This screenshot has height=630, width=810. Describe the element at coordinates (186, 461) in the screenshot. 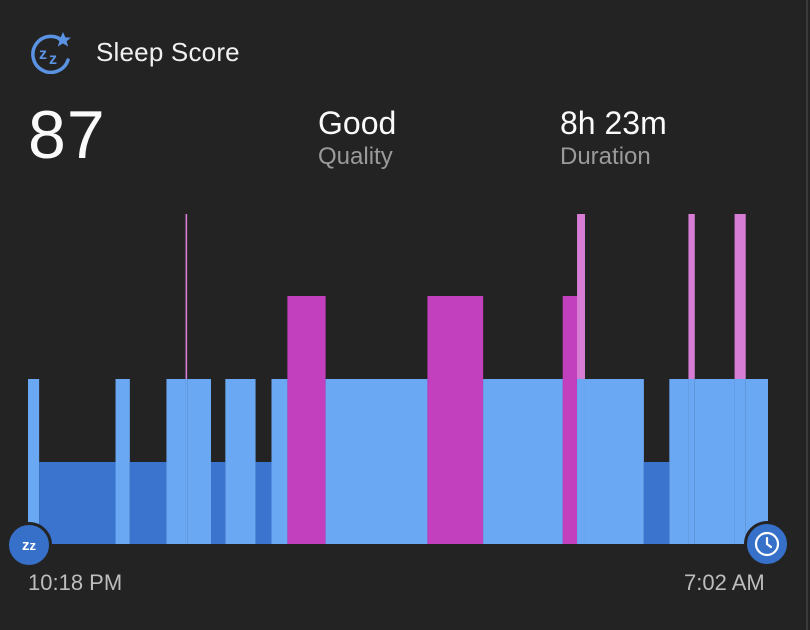

I see `stage-bar-5-base` at that location.